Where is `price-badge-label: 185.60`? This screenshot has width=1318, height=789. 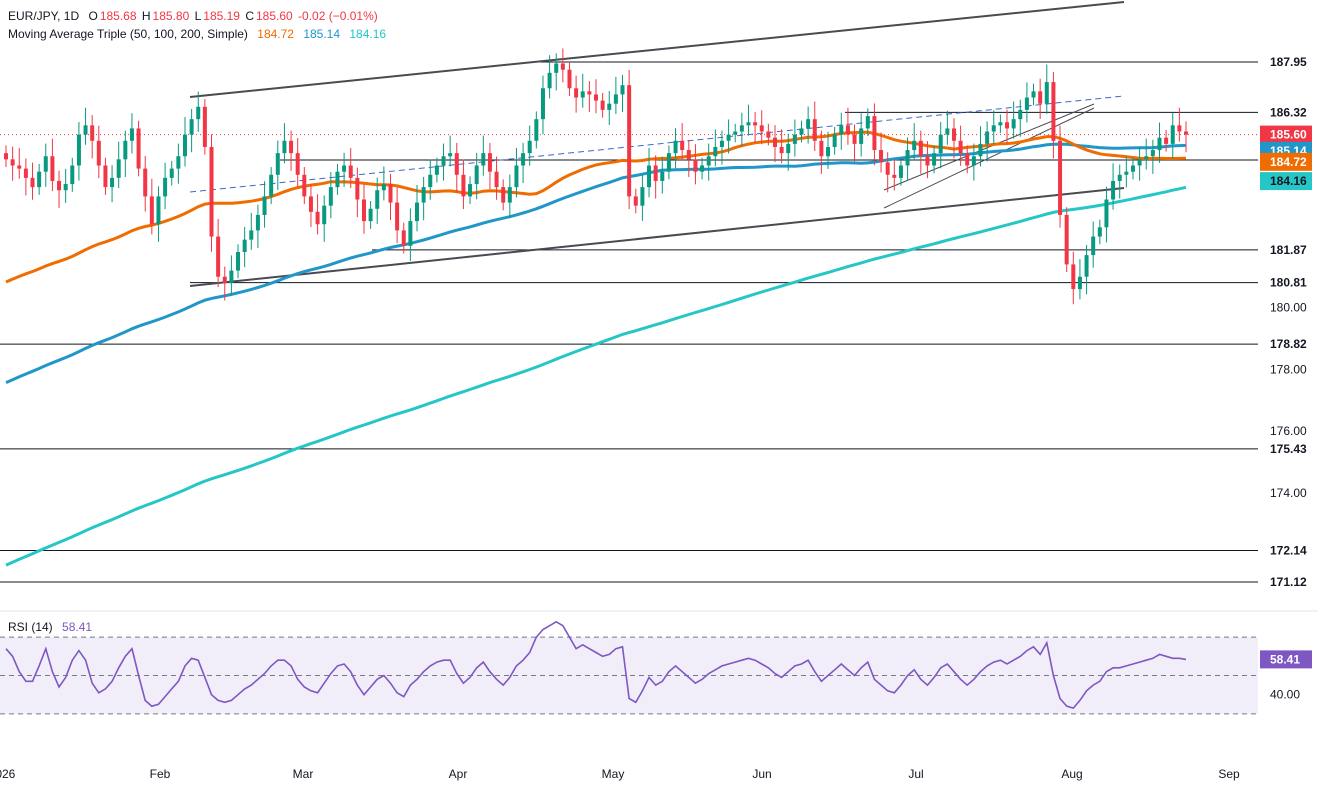
price-badge-label: 185.60 is located at coordinates (1288, 135).